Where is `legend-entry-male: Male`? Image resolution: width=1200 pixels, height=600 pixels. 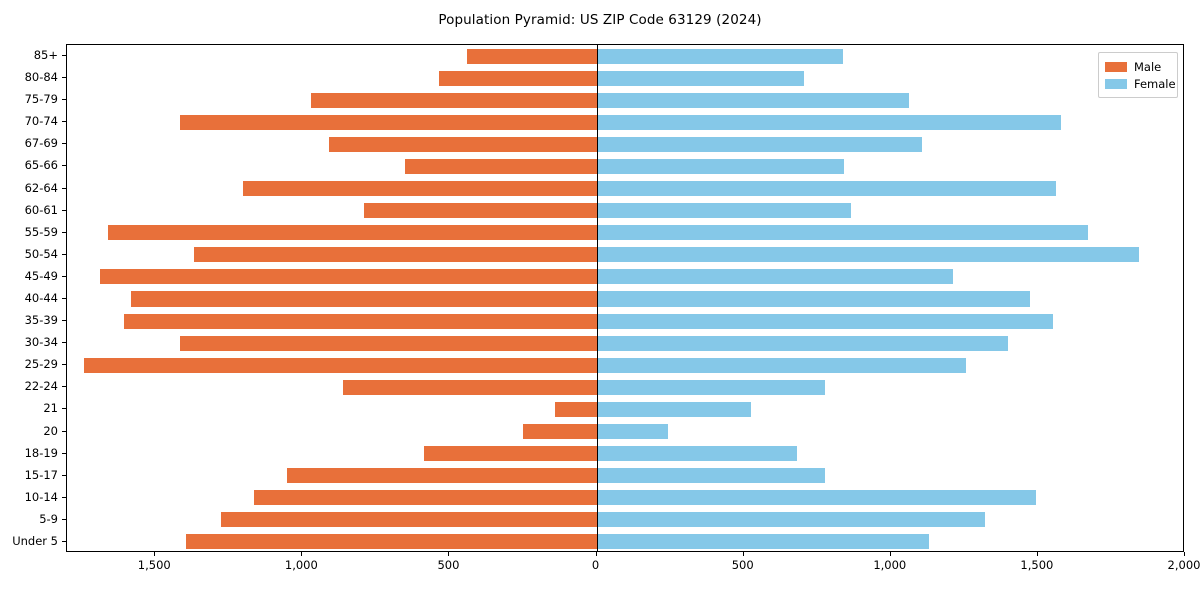 legend-entry-male: Male is located at coordinates (1138, 66).